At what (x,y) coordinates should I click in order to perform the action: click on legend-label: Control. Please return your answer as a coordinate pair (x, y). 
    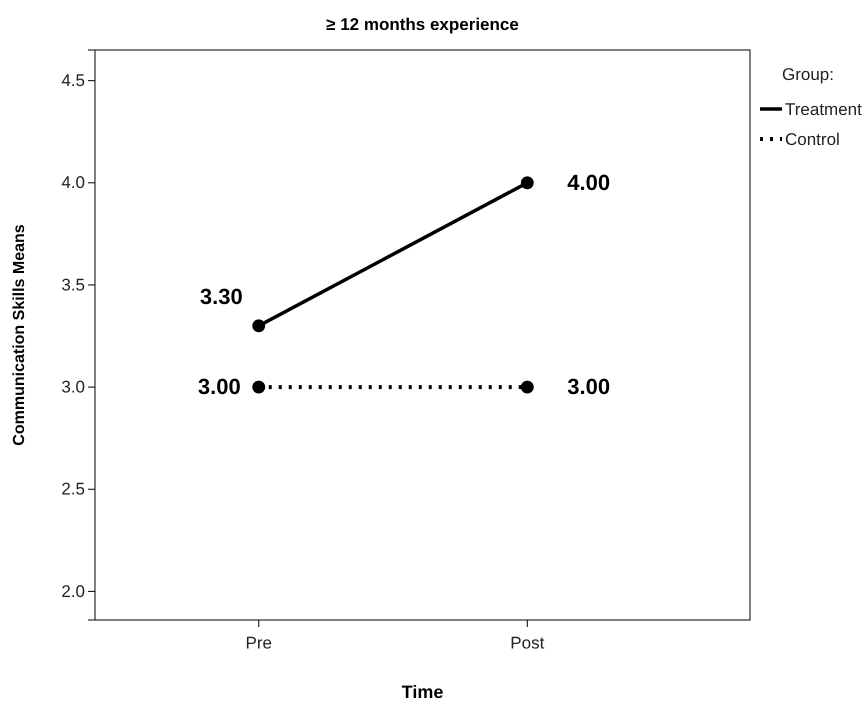
    Looking at the image, I should click on (812, 139).